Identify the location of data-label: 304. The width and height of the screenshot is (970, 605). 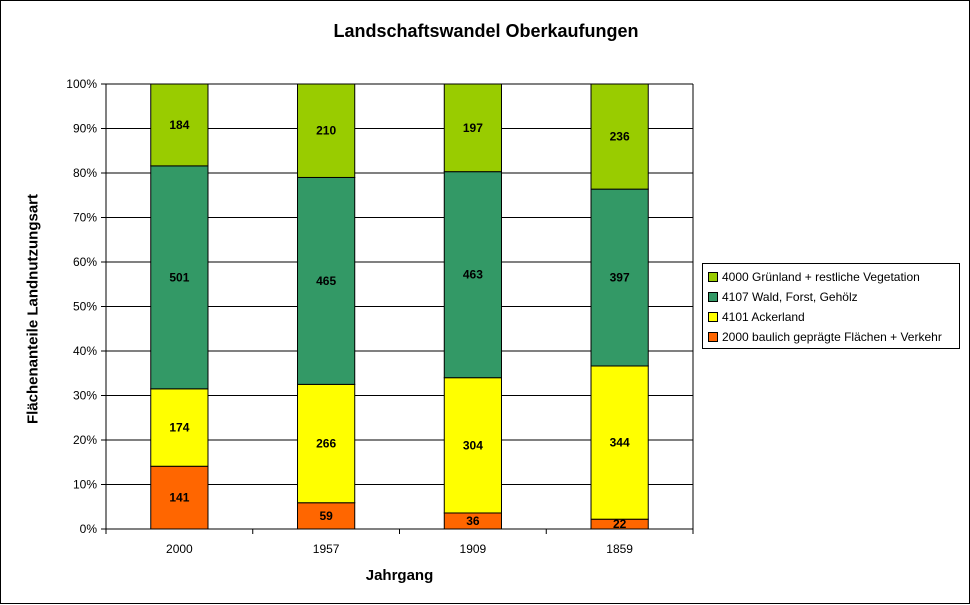
(473, 445).